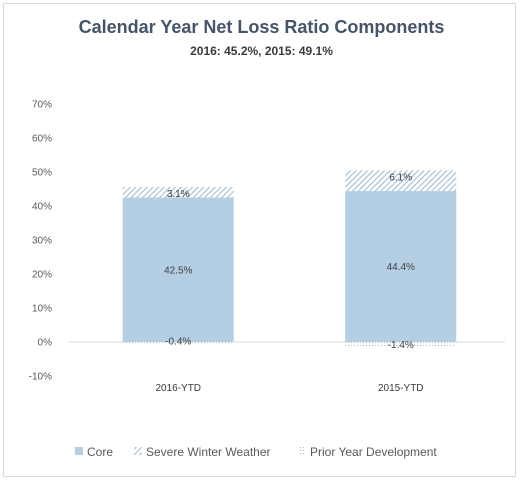 This screenshot has height=484, width=523. Describe the element at coordinates (138, 451) in the screenshot. I see `legend-swatch-severe-winter-weather` at that location.